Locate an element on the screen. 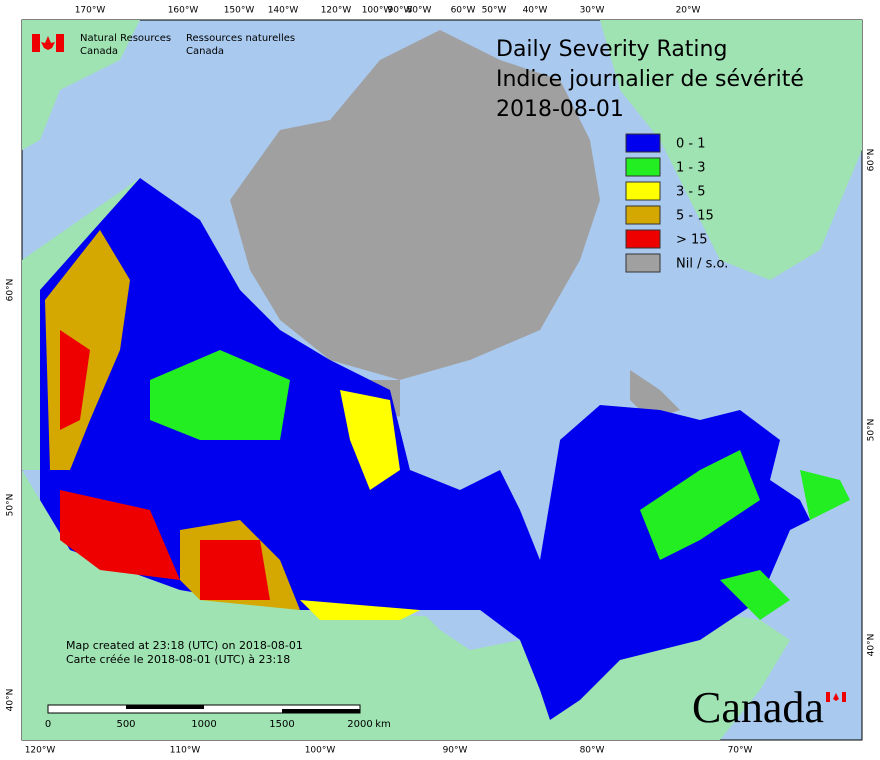  lon-label: 20°W is located at coordinates (688, 11).